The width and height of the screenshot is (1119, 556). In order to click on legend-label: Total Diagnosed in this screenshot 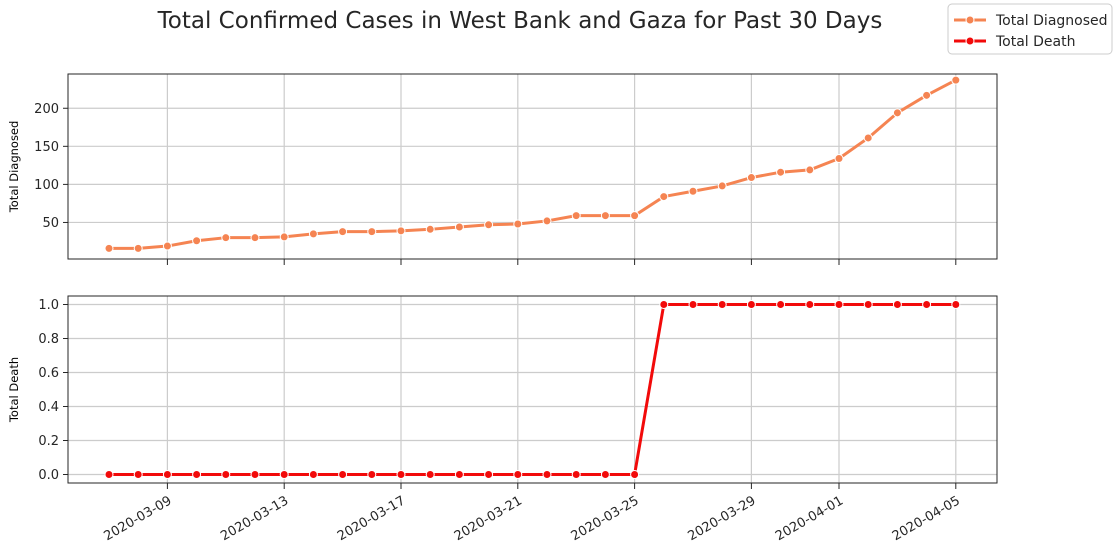, I will do `click(1051, 21)`.